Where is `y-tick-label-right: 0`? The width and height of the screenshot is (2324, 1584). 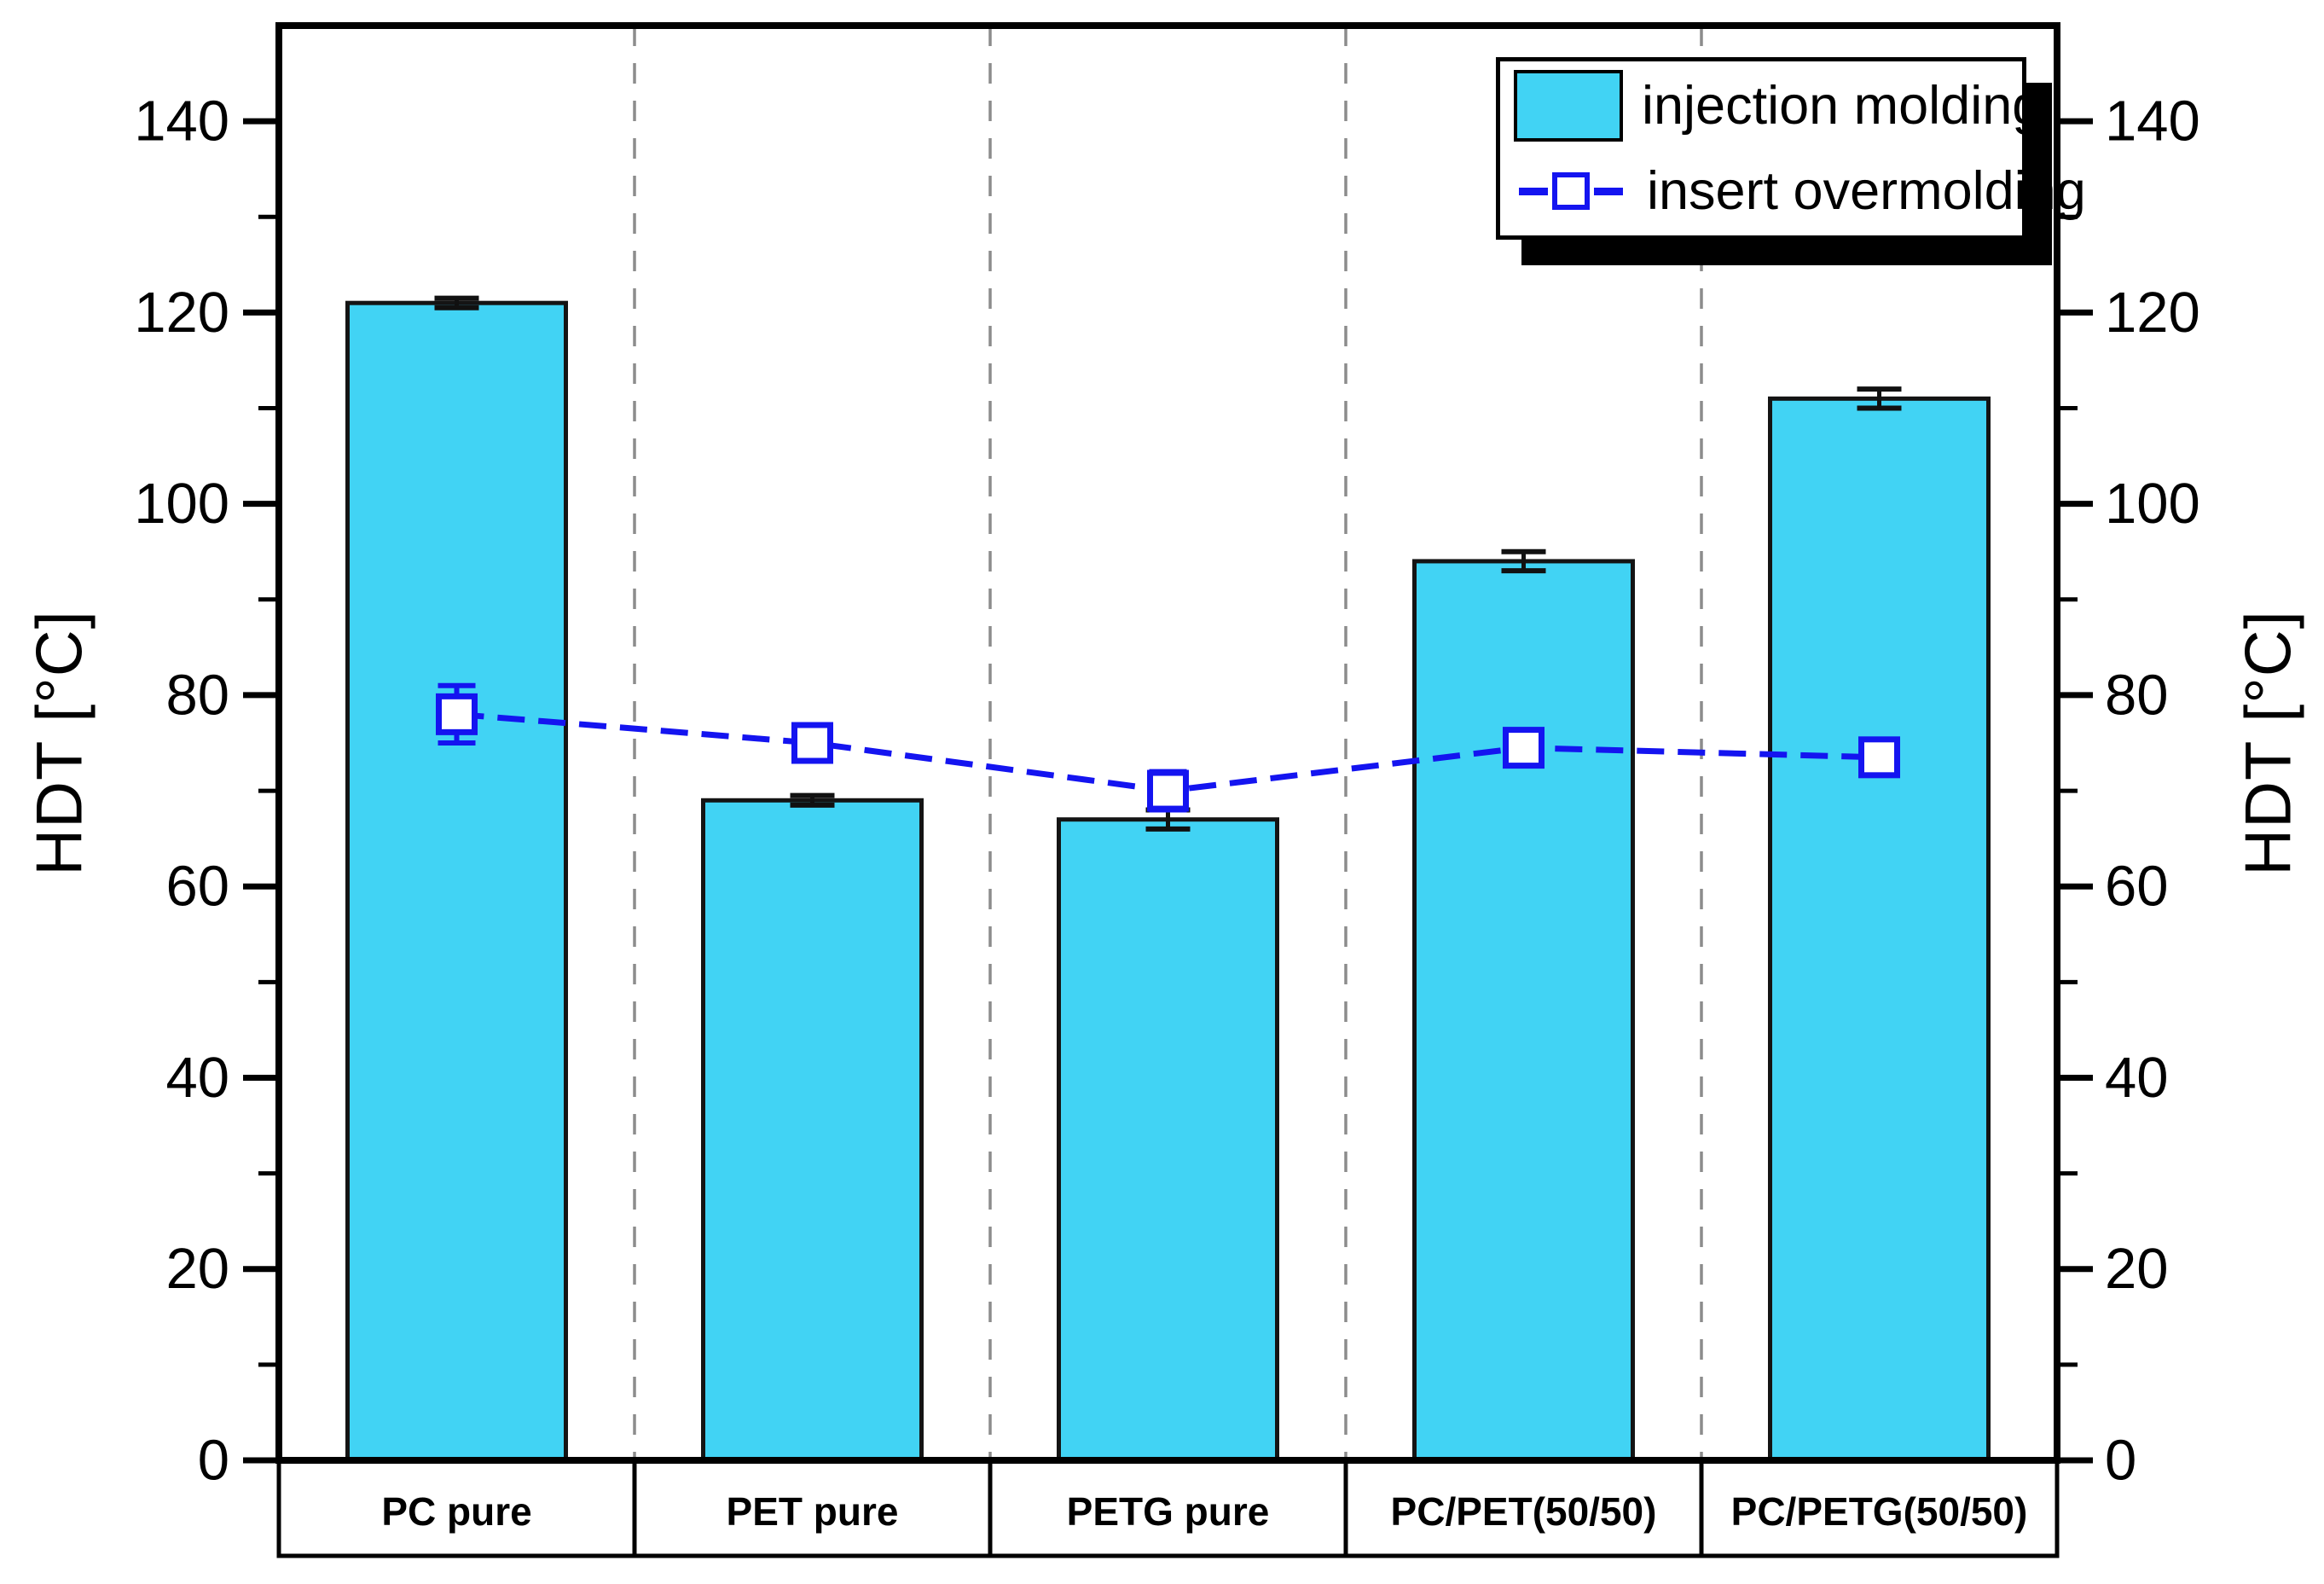 y-tick-label-right: 0 is located at coordinates (2120, 1461).